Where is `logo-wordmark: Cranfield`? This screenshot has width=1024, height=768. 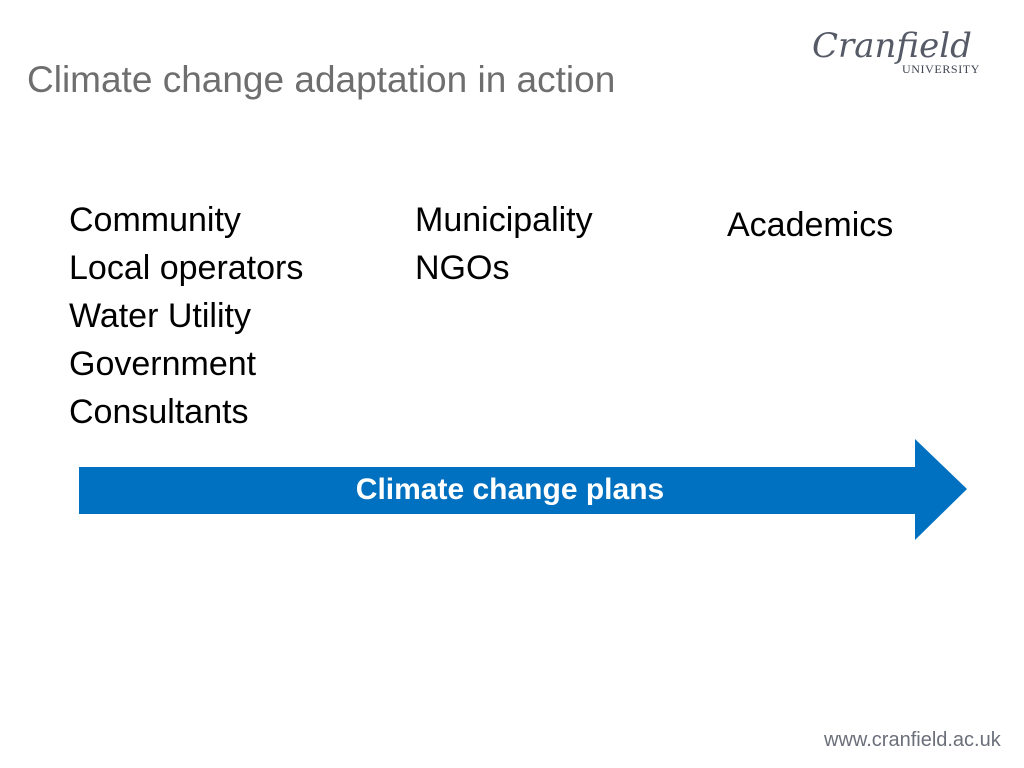
logo-wordmark: Cranfield is located at coordinates (892, 46).